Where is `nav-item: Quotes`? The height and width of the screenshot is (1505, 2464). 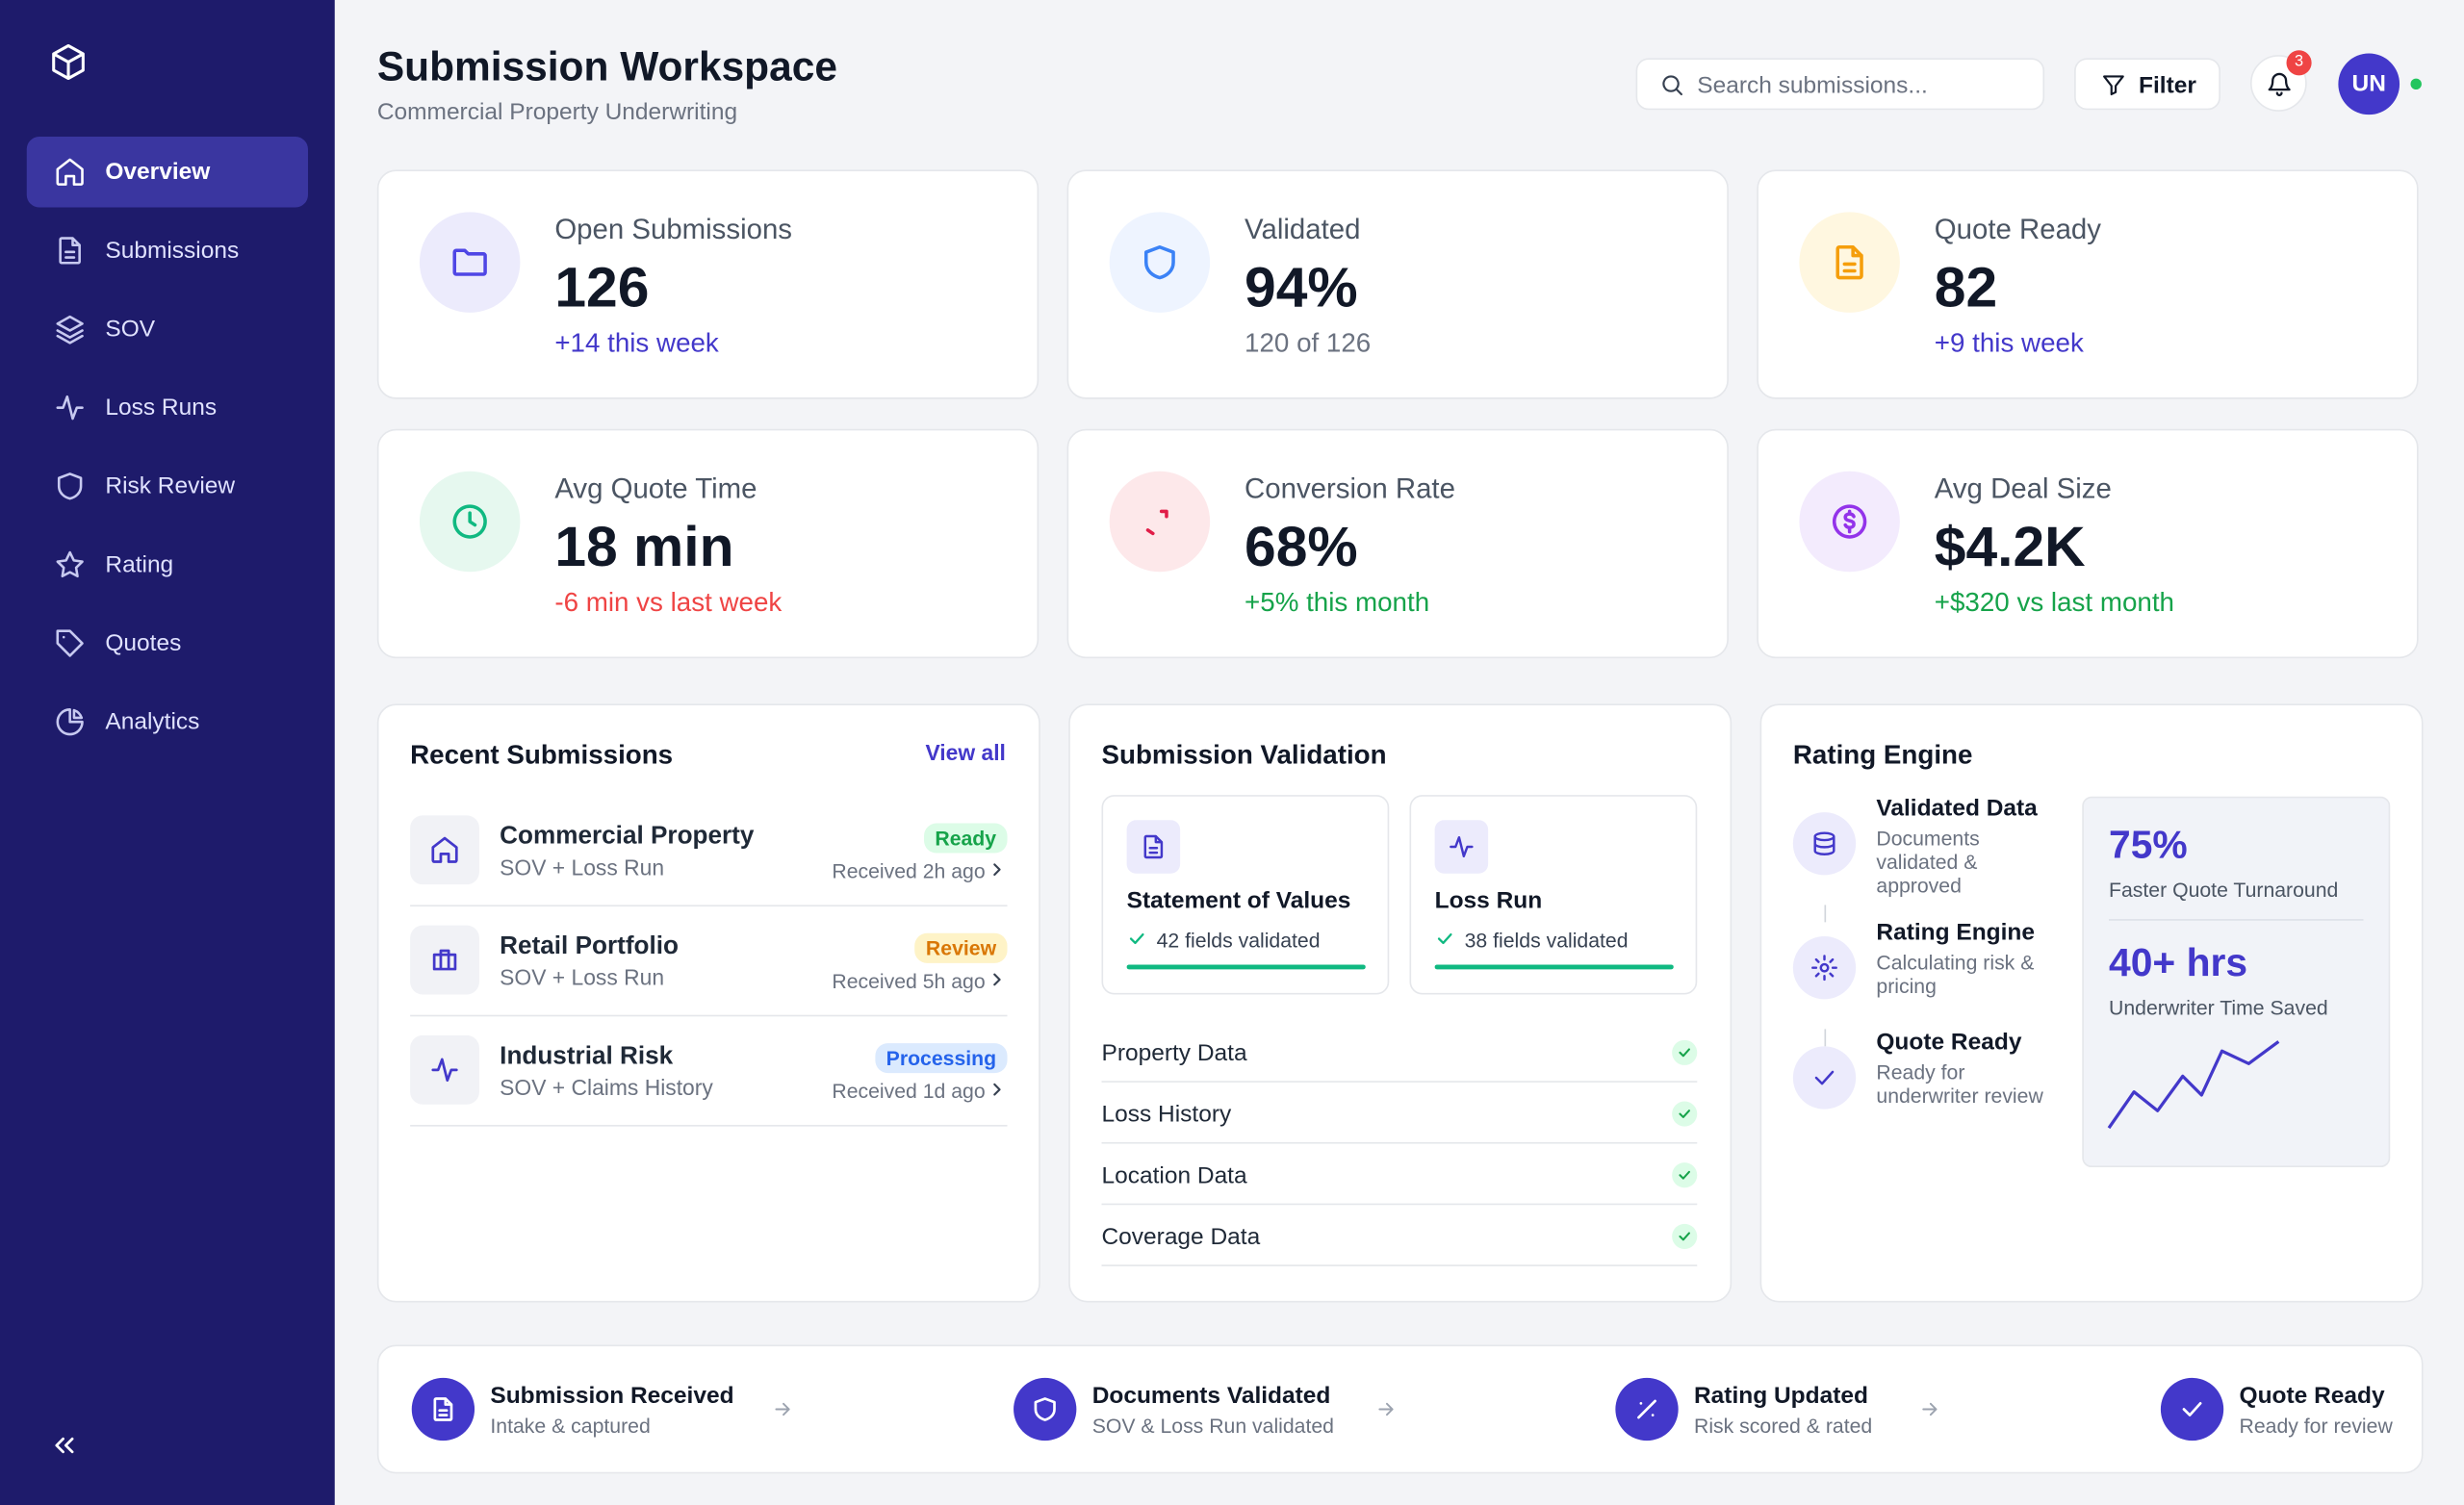 nav-item: Quotes is located at coordinates (167, 643).